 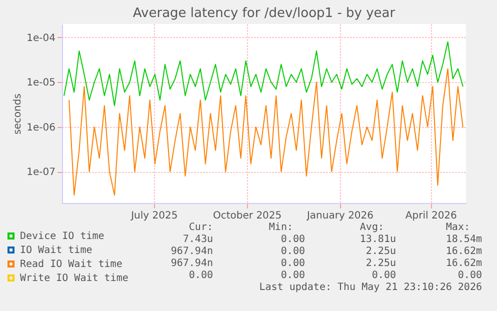 What do you see at coordinates (378, 239) in the screenshot?
I see `text: 13.81u` at bounding box center [378, 239].